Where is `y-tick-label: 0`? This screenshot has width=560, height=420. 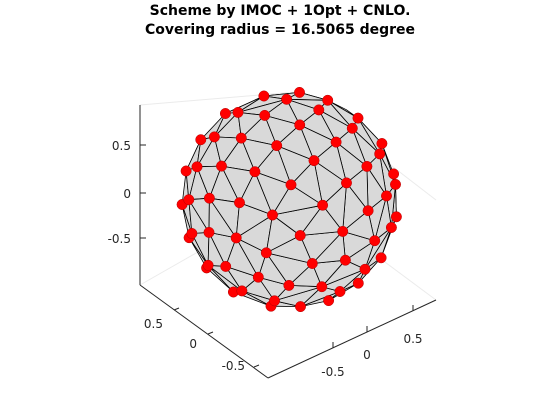 y-tick-label: 0 is located at coordinates (193, 344).